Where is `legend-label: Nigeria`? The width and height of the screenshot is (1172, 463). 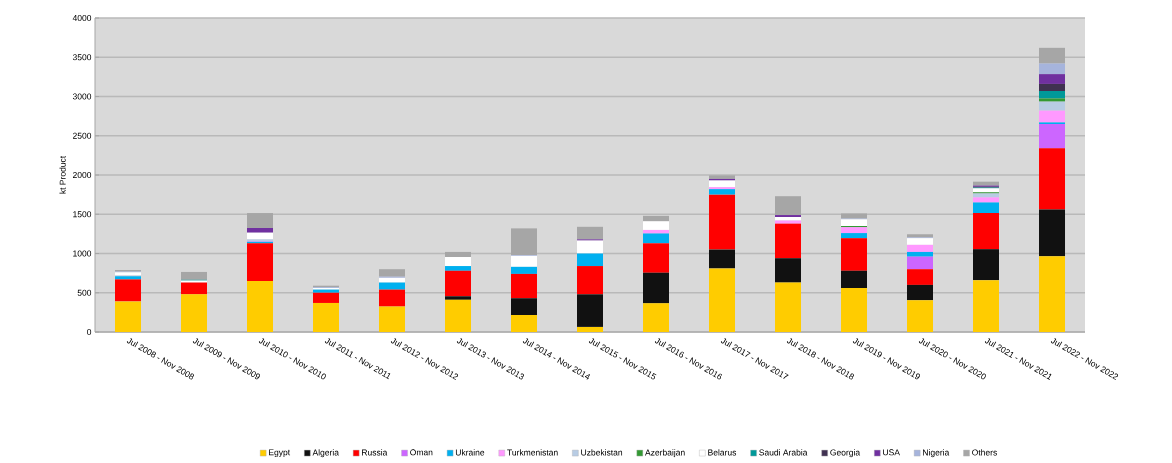 legend-label: Nigeria is located at coordinates (936, 453).